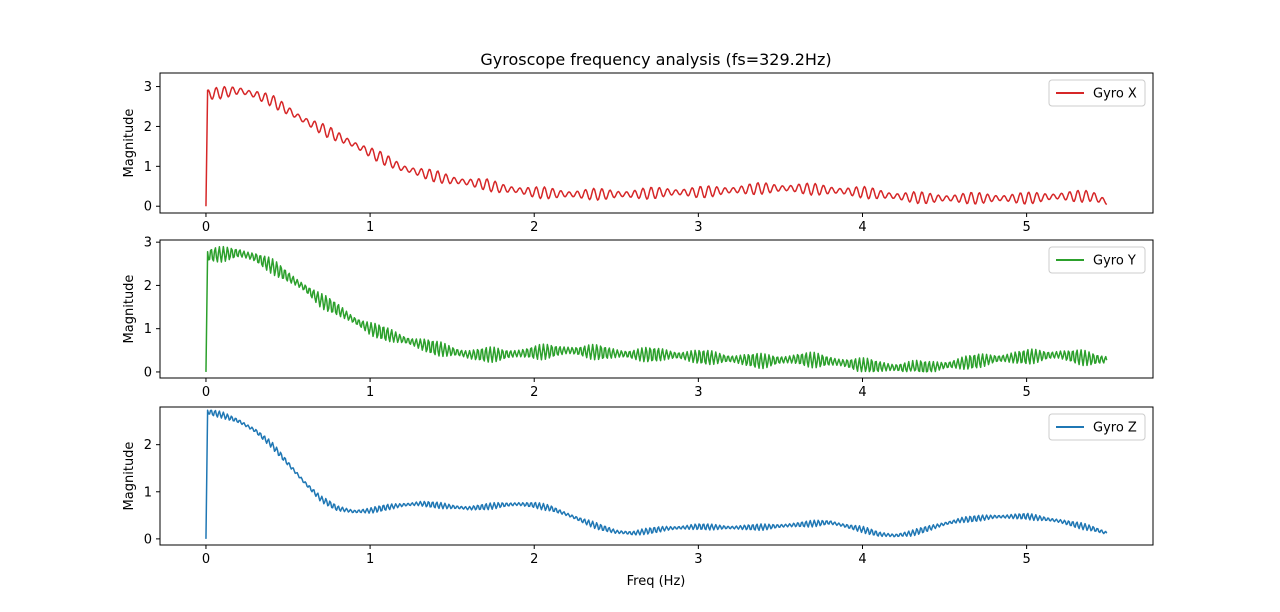 The height and width of the screenshot is (612, 1280). Describe the element at coordinates (1115, 428) in the screenshot. I see `legend-label: Gyro Z` at that location.